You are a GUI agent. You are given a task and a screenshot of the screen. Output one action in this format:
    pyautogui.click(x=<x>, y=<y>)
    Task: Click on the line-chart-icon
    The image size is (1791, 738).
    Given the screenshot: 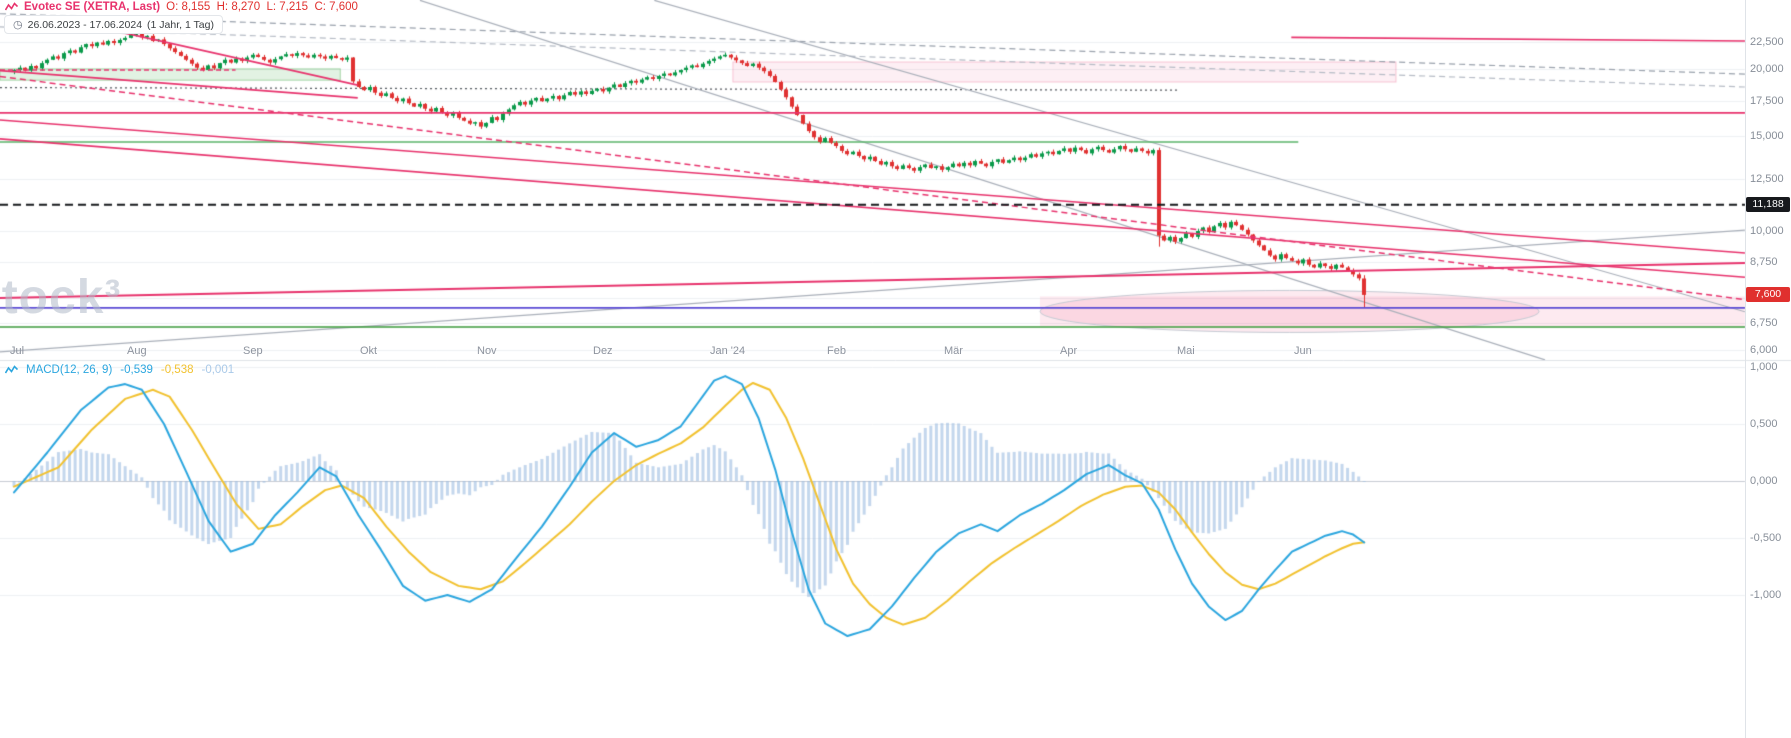 What is the action you would take?
    pyautogui.click(x=11, y=5)
    